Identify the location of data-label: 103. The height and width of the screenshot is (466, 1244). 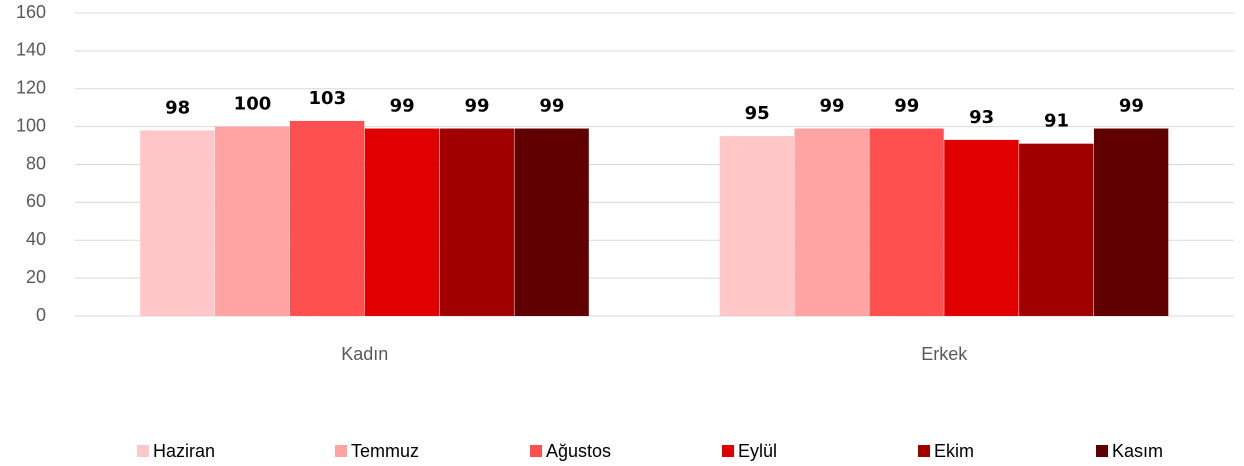
(328, 98).